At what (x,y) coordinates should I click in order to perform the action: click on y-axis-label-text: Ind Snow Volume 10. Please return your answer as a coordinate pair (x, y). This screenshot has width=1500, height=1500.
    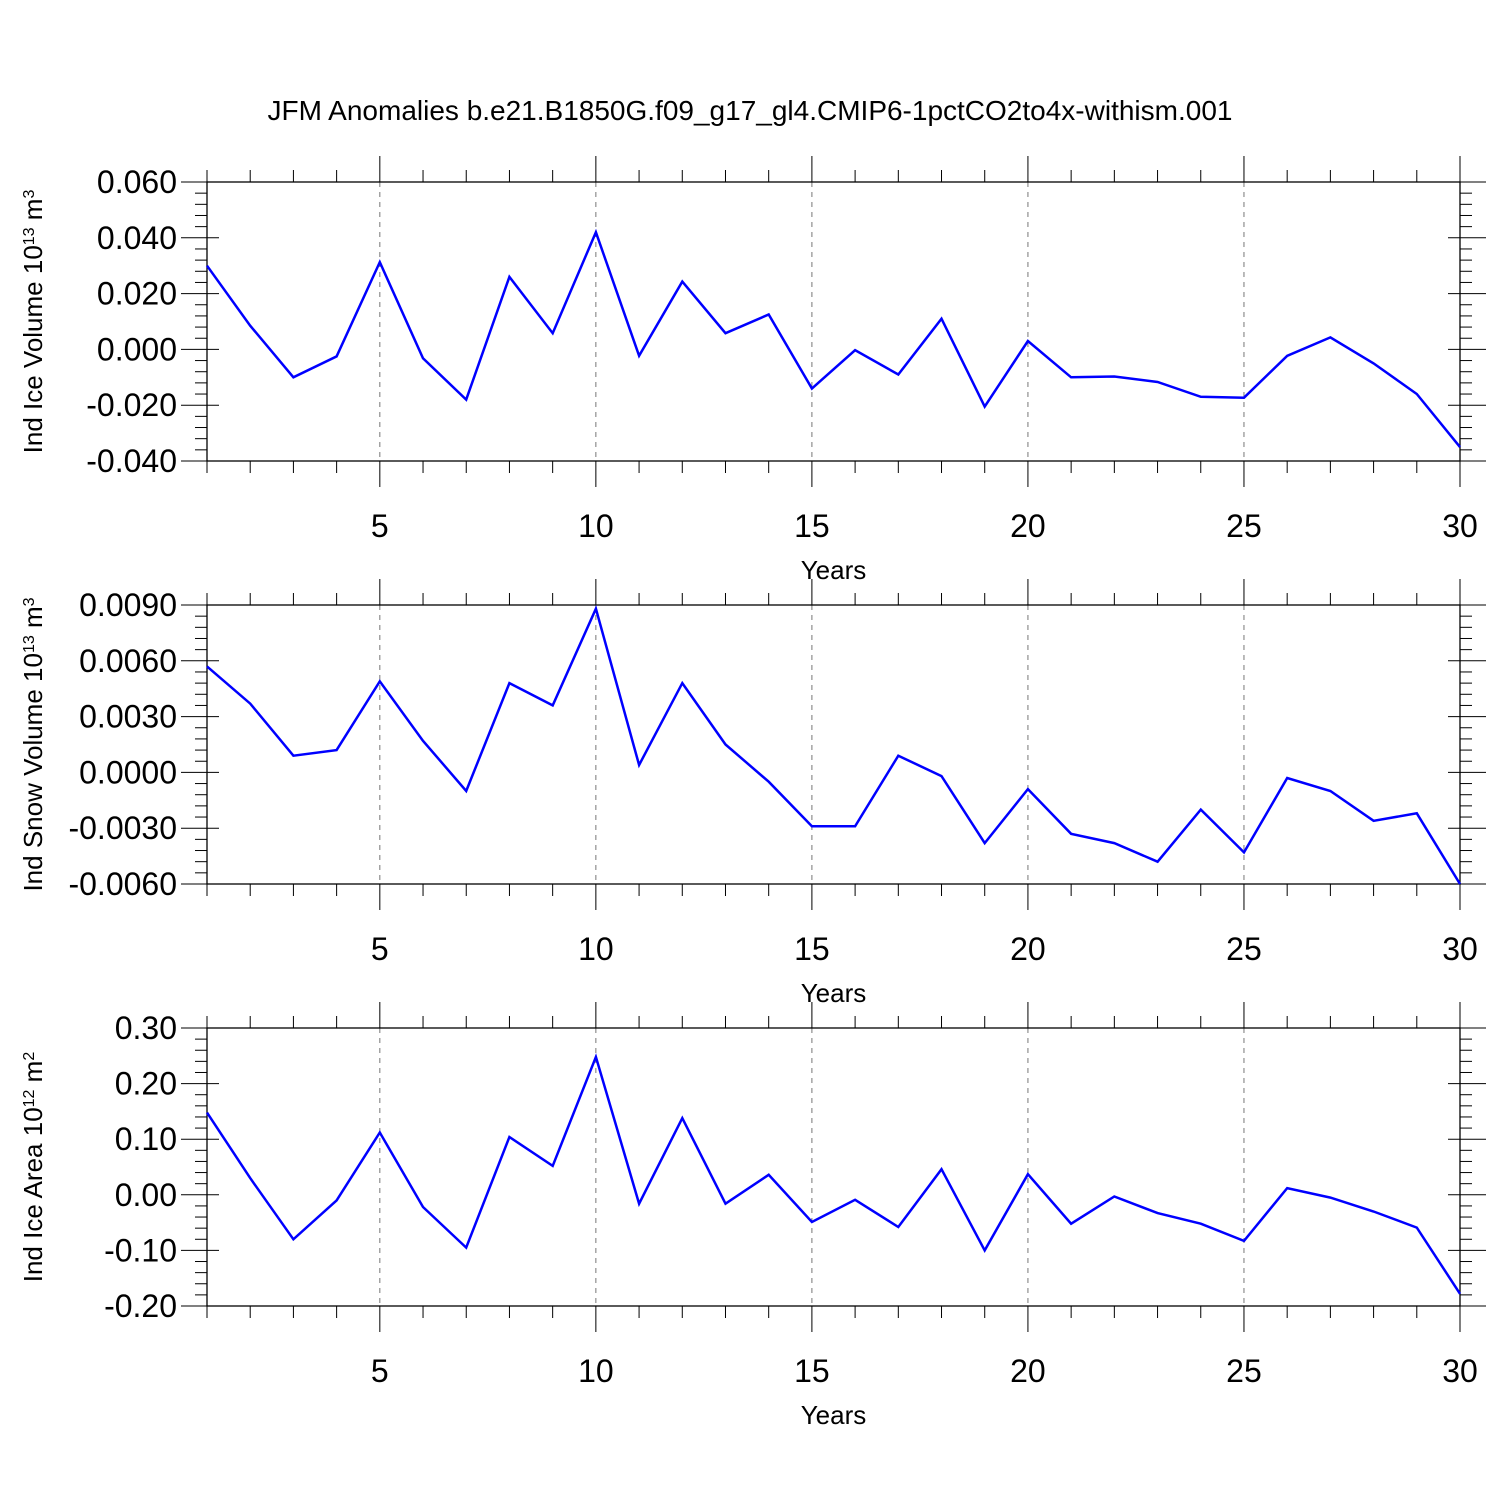
    Looking at the image, I should click on (33, 772).